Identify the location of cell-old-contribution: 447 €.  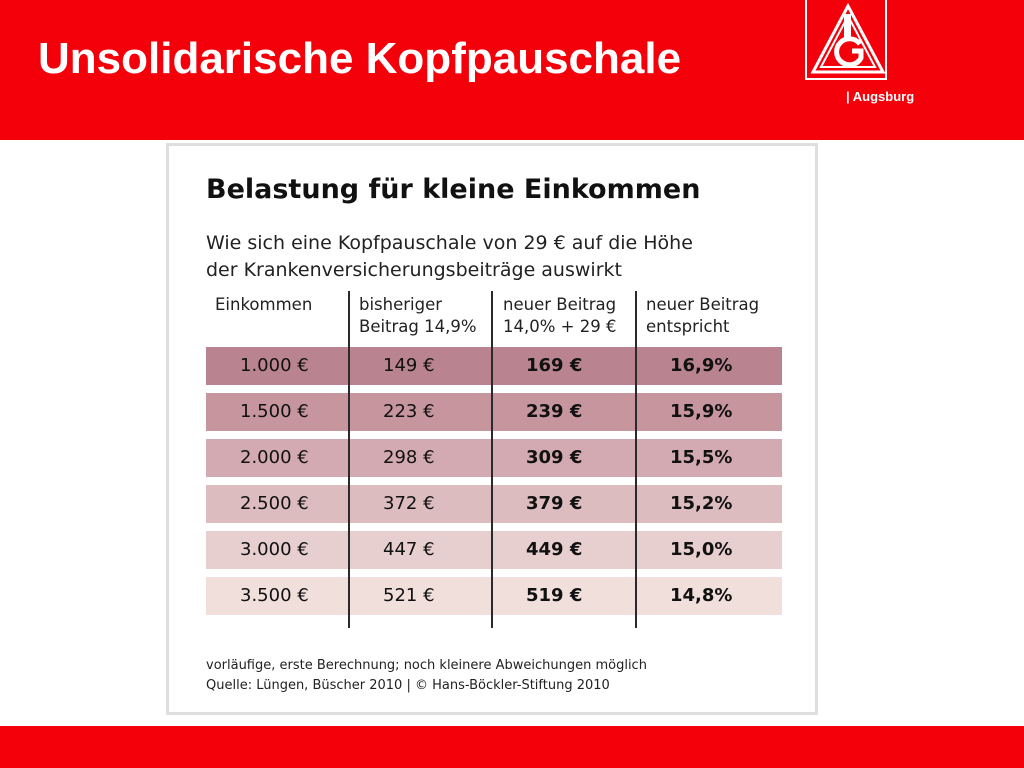
(409, 549).